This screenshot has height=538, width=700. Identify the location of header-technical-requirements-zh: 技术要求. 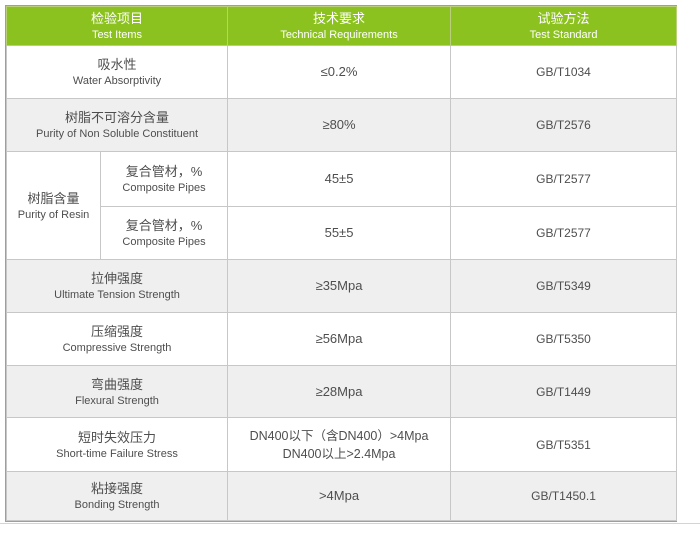
(339, 18).